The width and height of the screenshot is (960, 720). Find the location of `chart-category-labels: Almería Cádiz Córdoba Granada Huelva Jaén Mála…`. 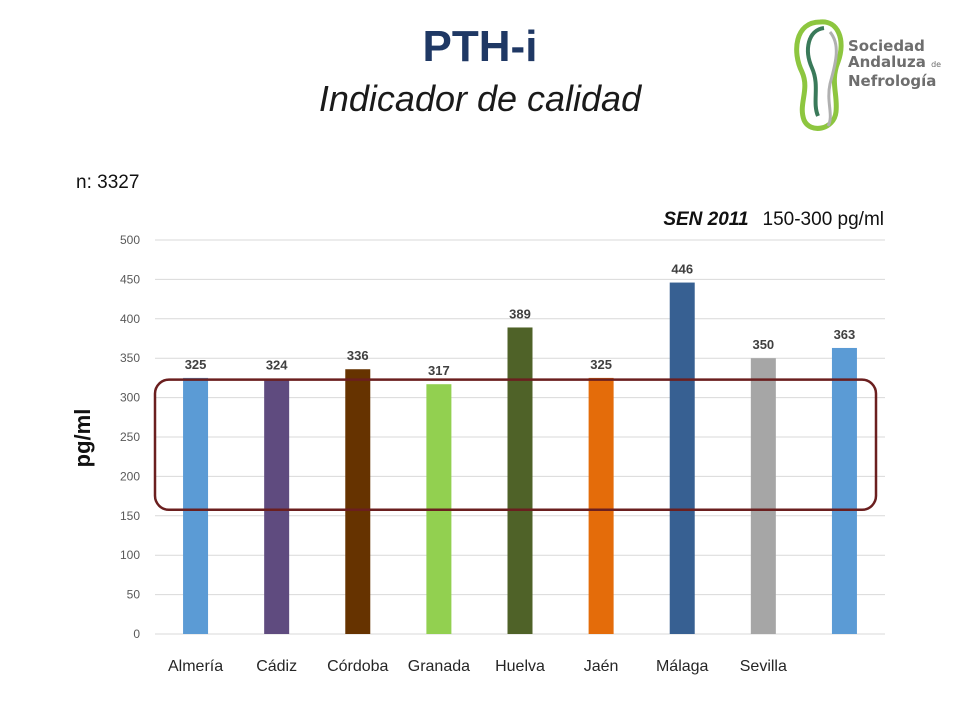

chart-category-labels: Almería Cádiz Córdoba Granada Huelva Jaén Mála… is located at coordinates (477, 666).